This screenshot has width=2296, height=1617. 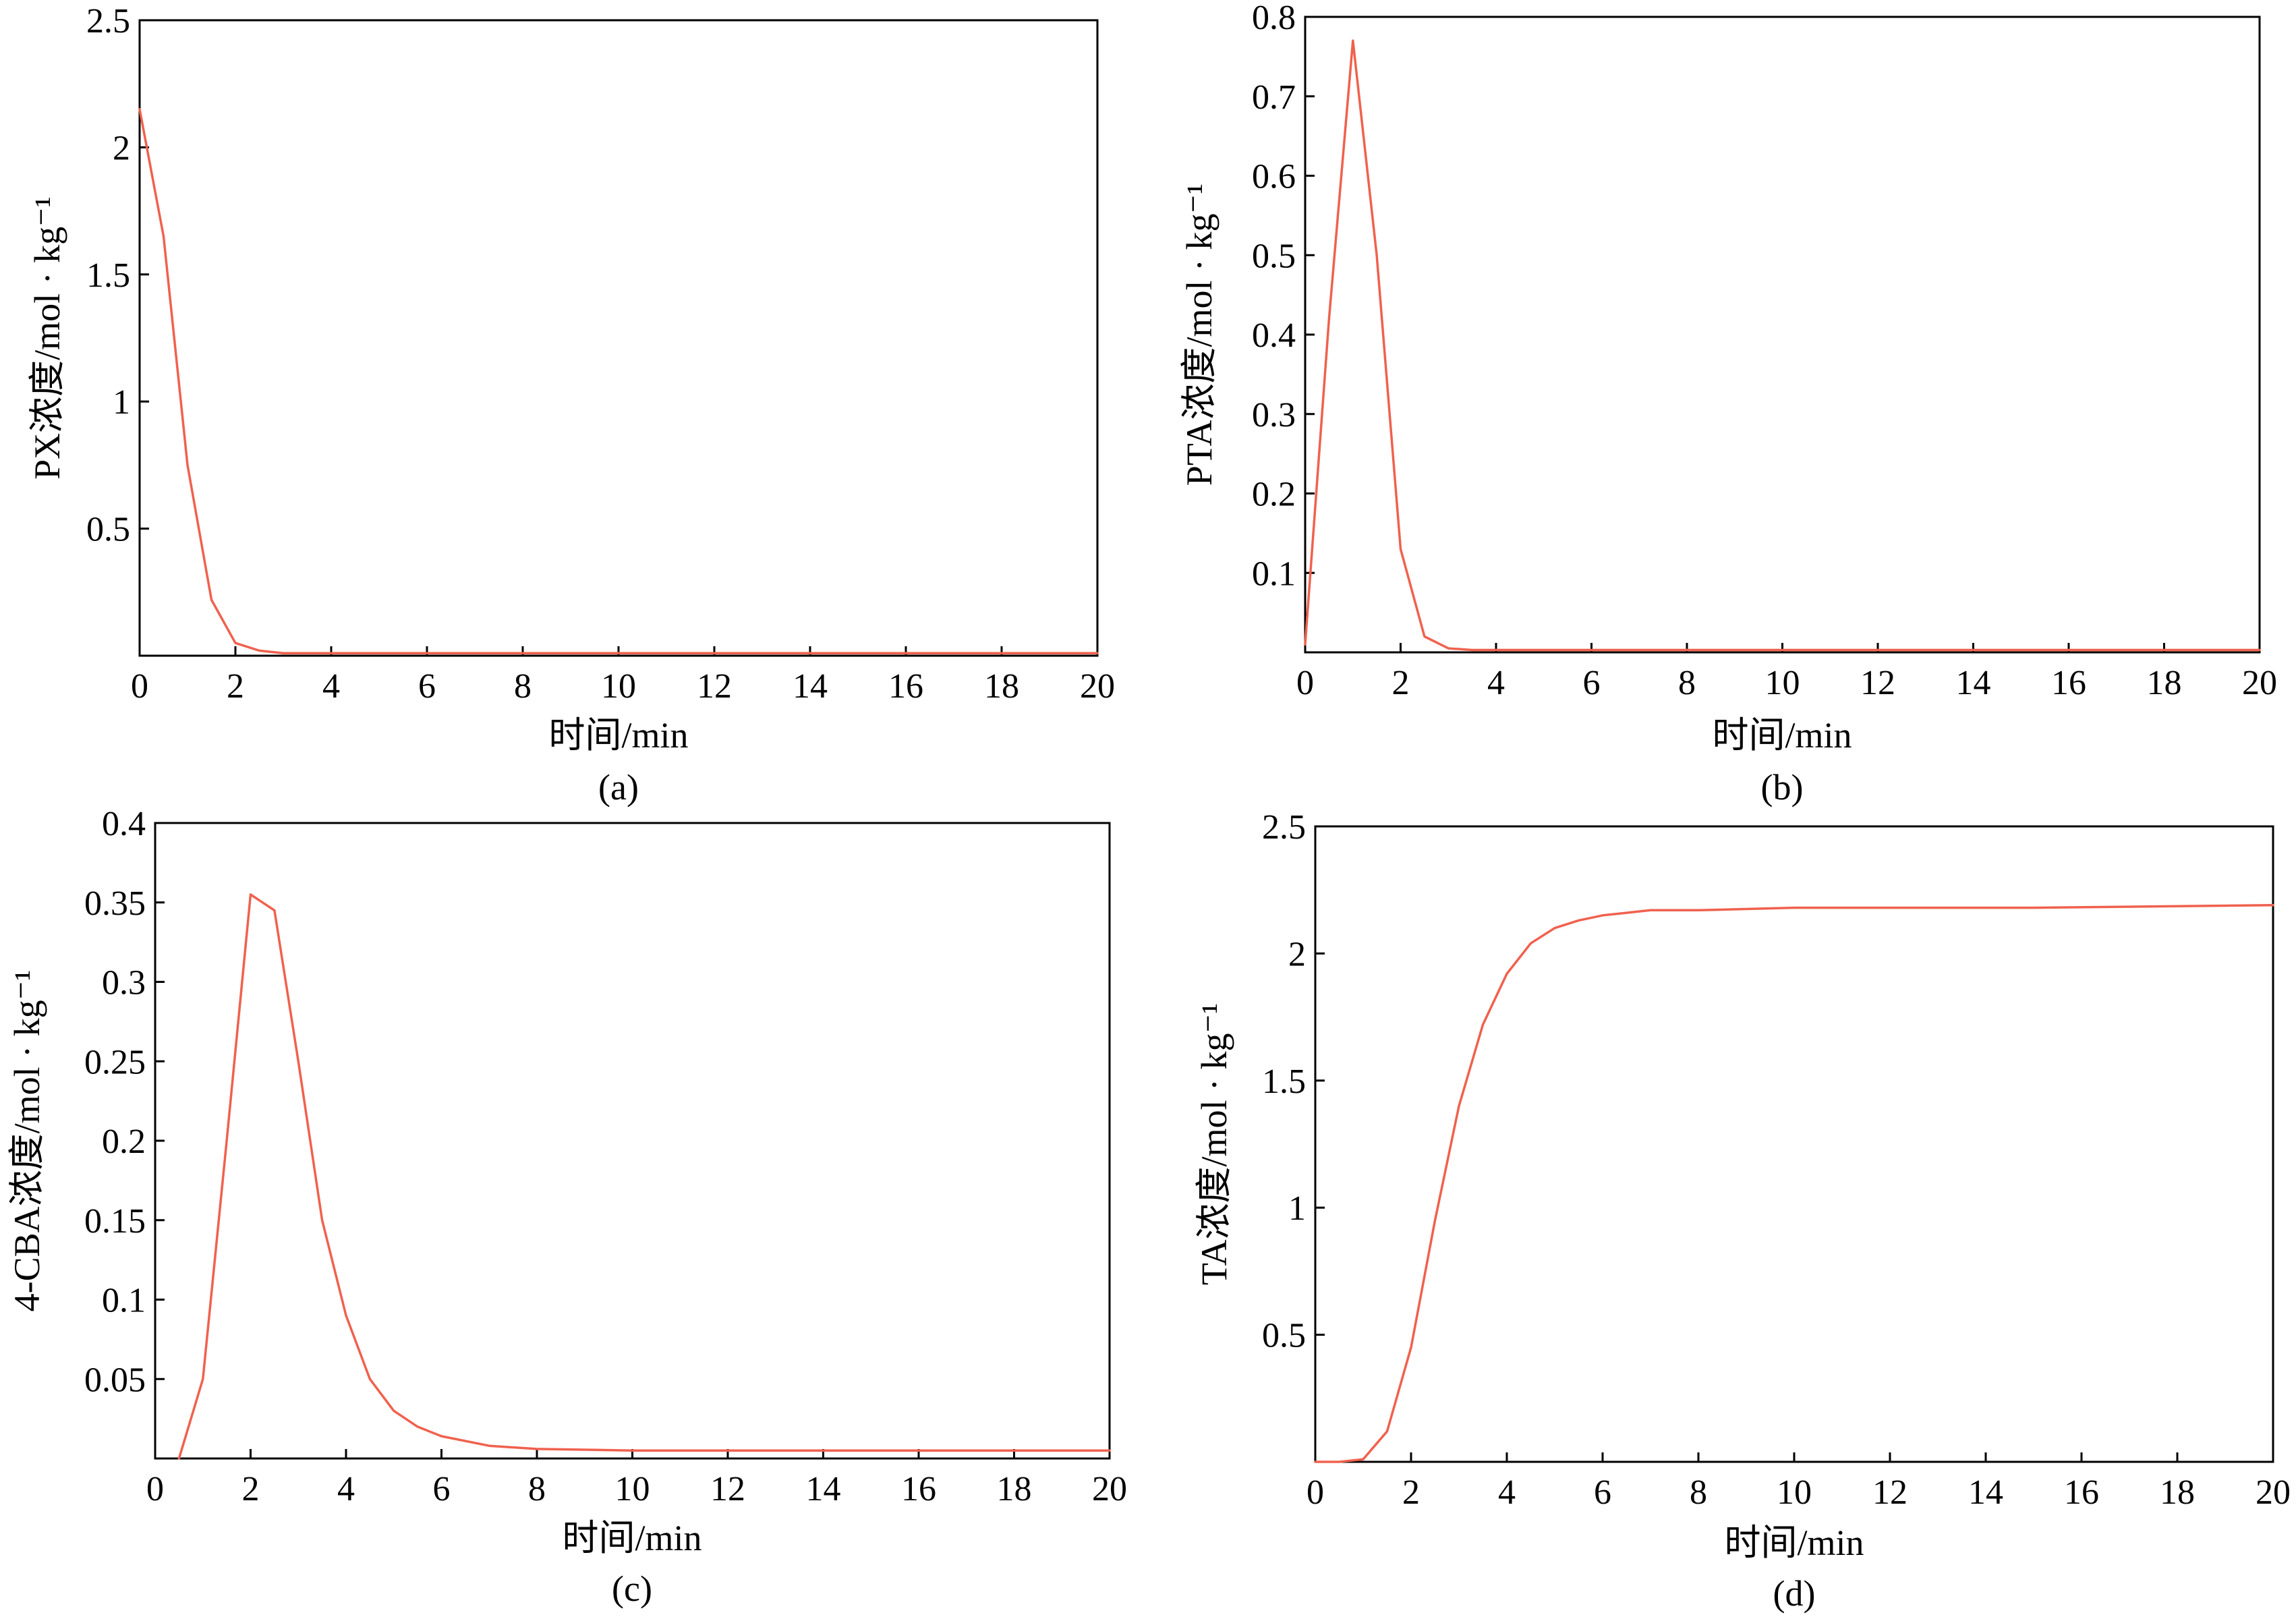 What do you see at coordinates (1199, 334) in the screenshot?
I see `y-axis-label: PTA浓度/mol · kg⁻¹` at bounding box center [1199, 334].